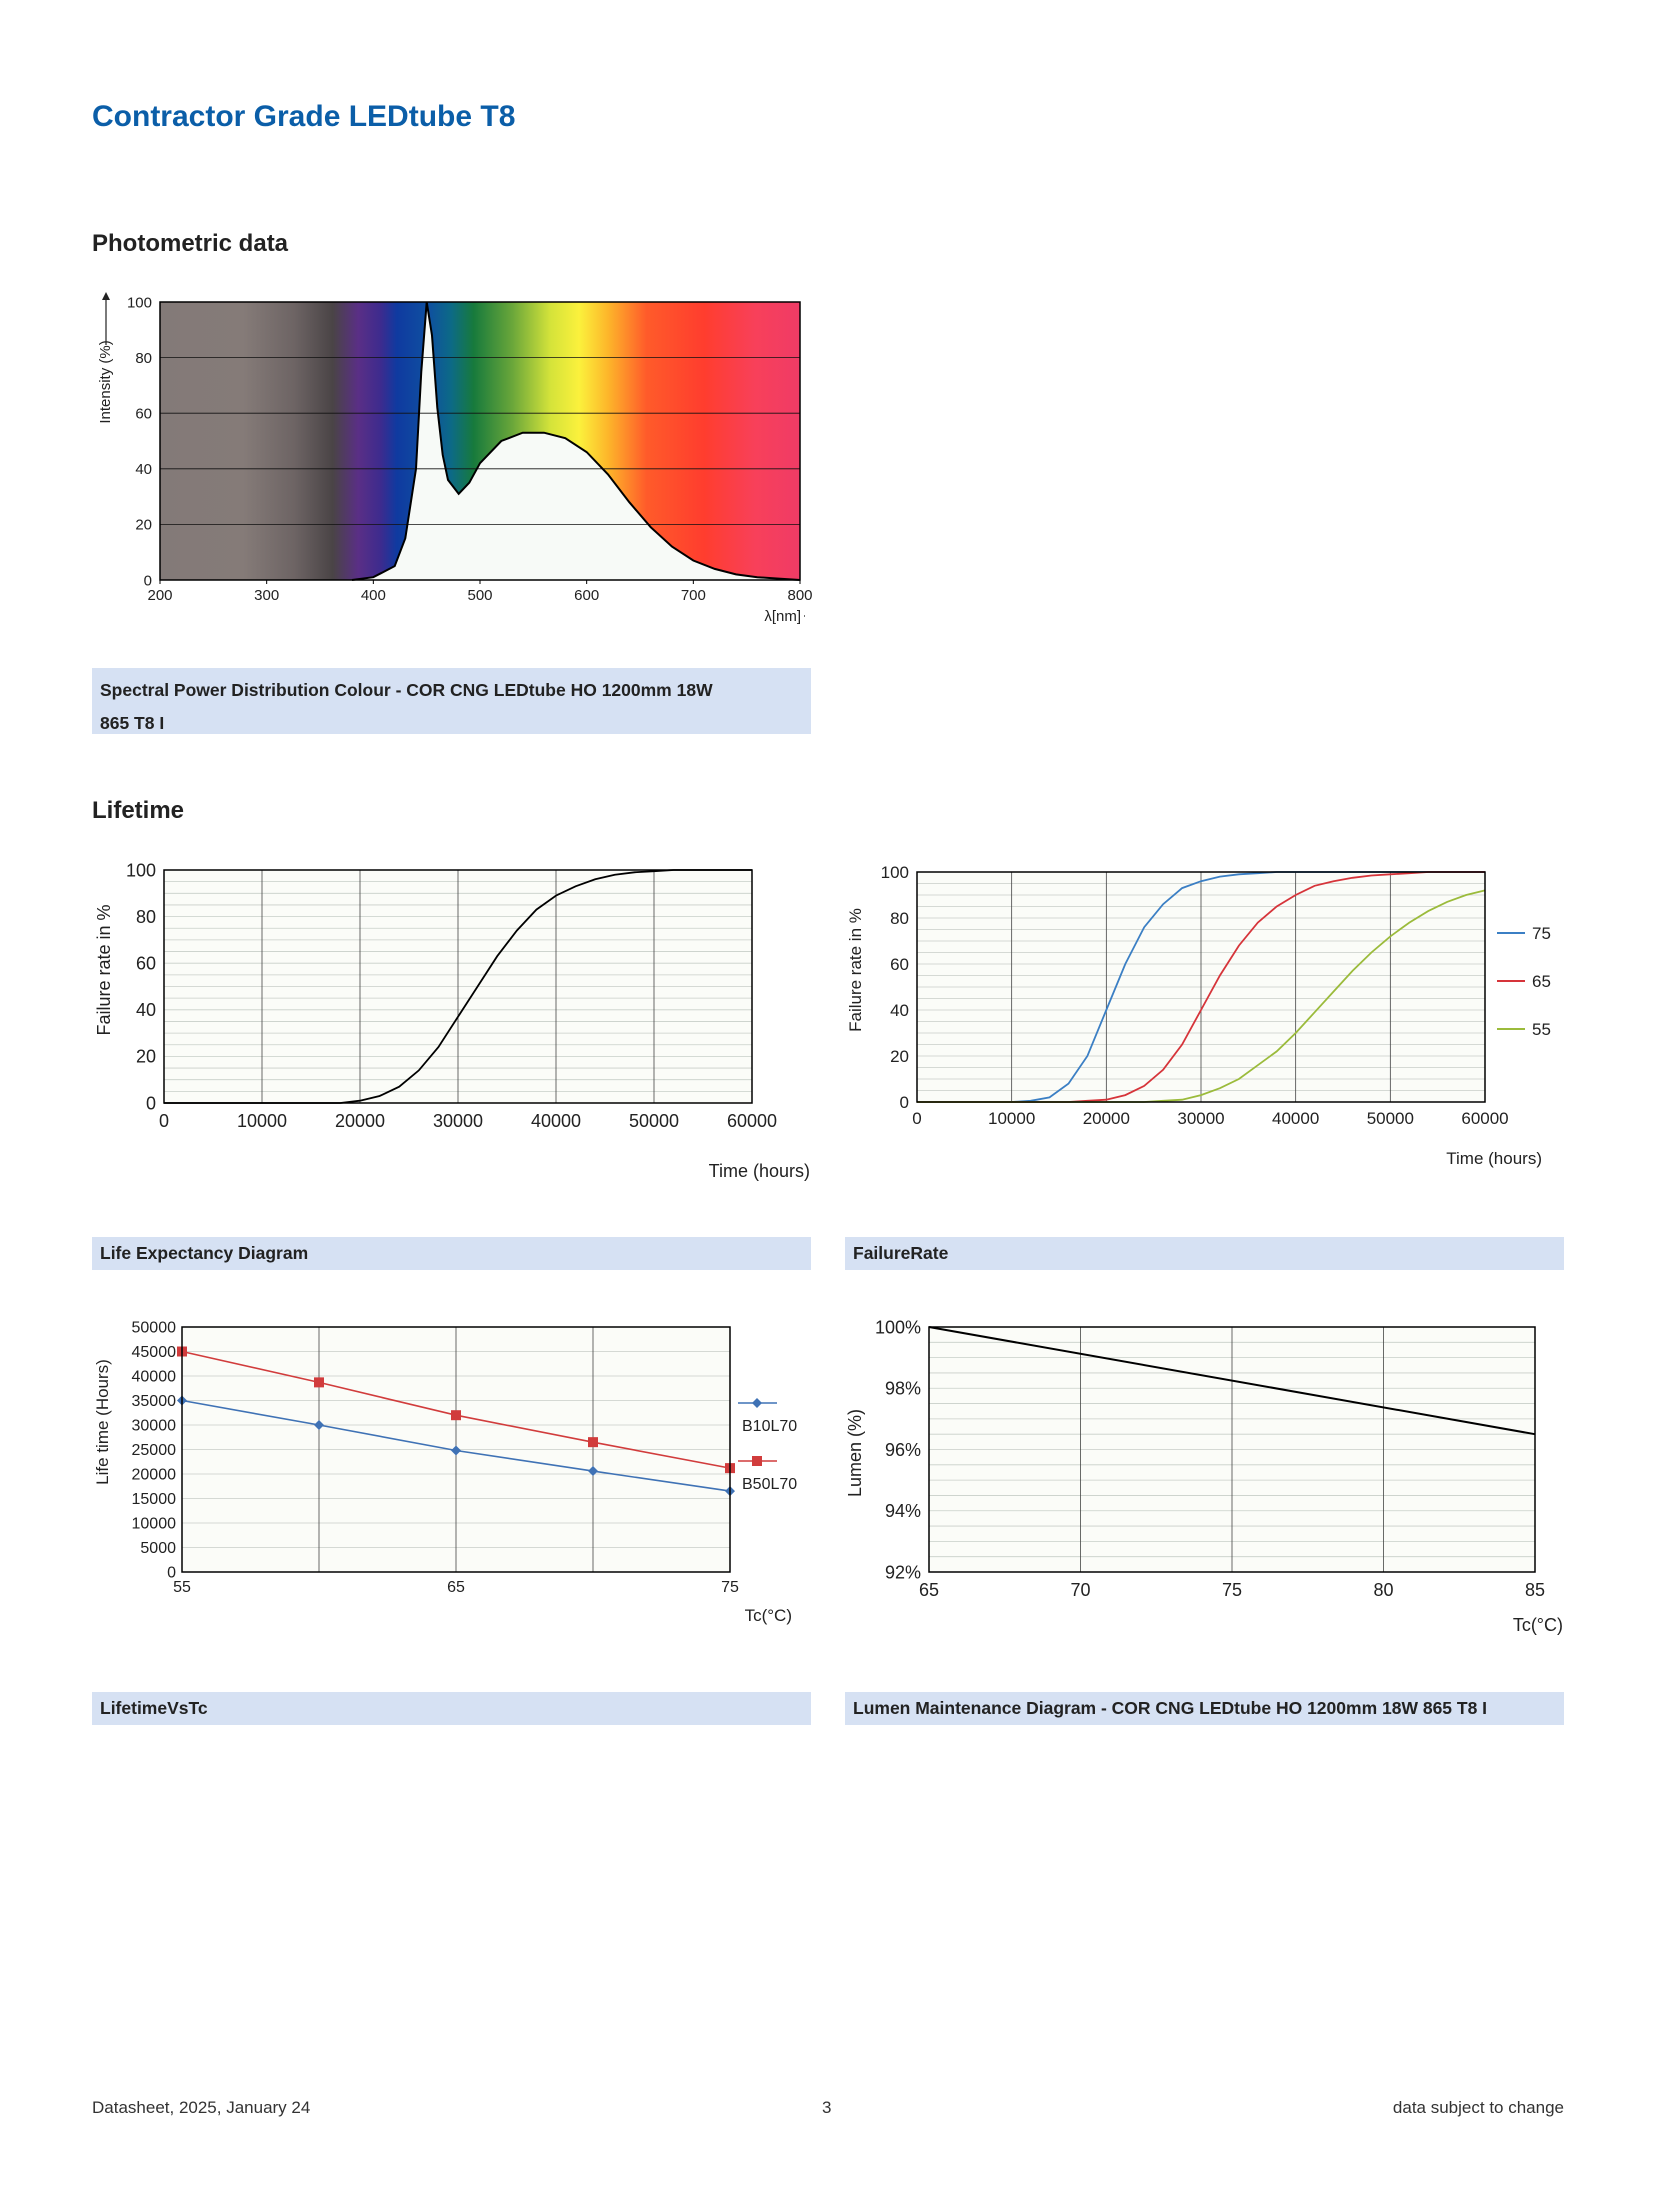 This screenshot has width=1654, height=2197. I want to click on lumen-y-label: Lumen (%), so click(855, 1453).